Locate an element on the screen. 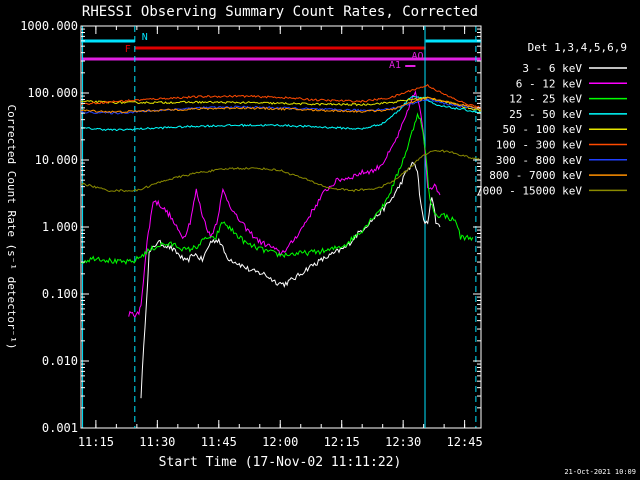  y-axis-label: Corrected Count Rate (s⁻¹ detector⁻¹) is located at coordinates (11, 226).